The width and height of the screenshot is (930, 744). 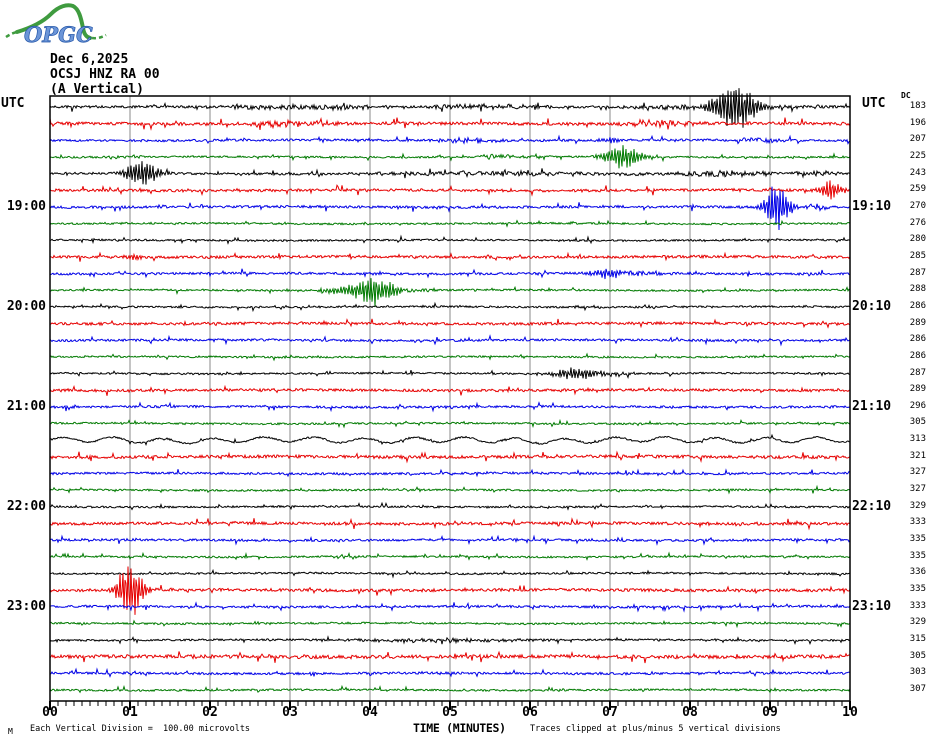 I want to click on corner-glyph: M, so click(x=10, y=731).